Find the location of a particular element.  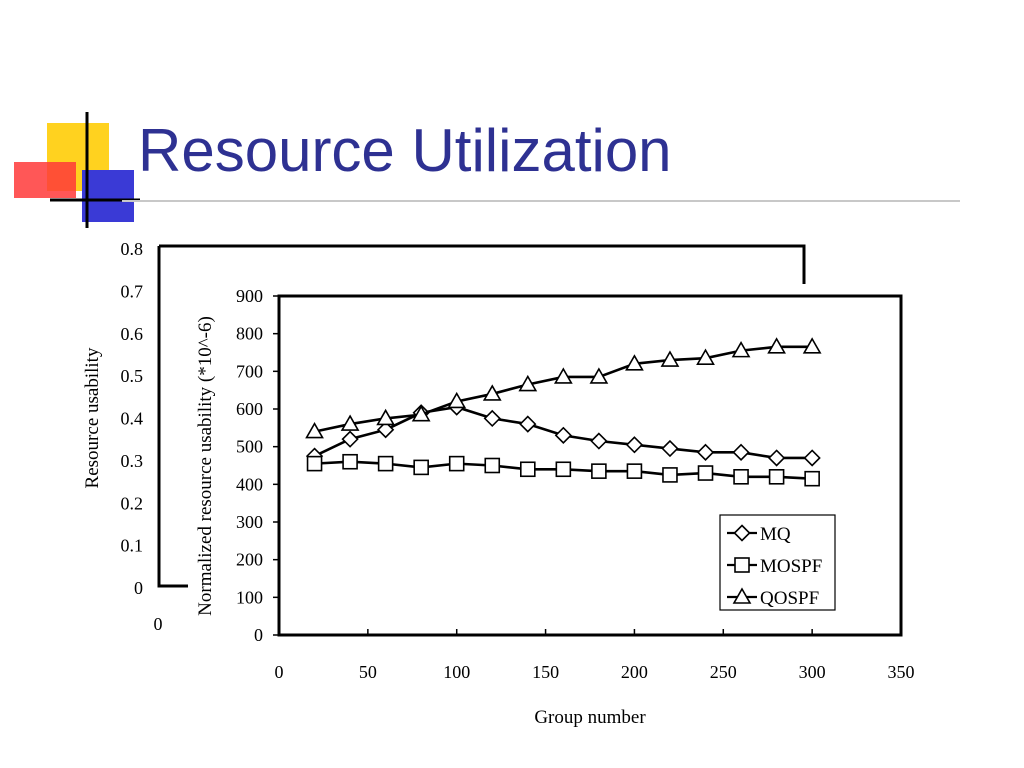

y-tick-label: 200 is located at coordinates (249, 560).